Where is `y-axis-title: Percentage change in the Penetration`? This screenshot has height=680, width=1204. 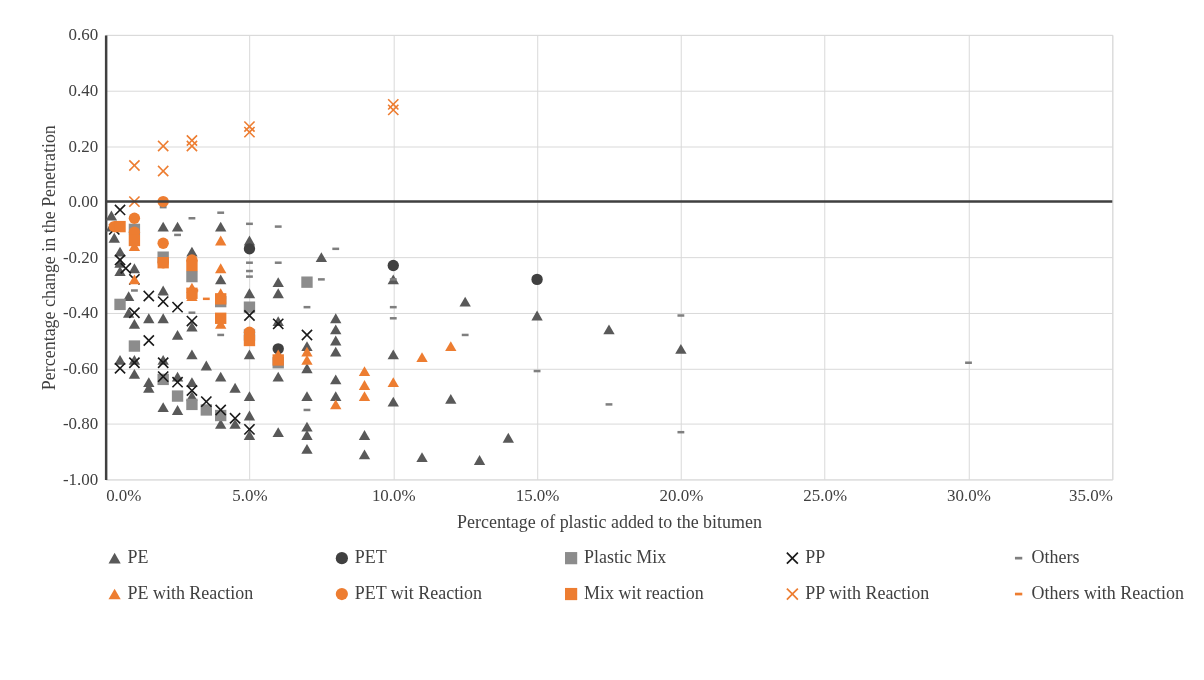 y-axis-title: Percentage change in the Penetration is located at coordinates (48, 258).